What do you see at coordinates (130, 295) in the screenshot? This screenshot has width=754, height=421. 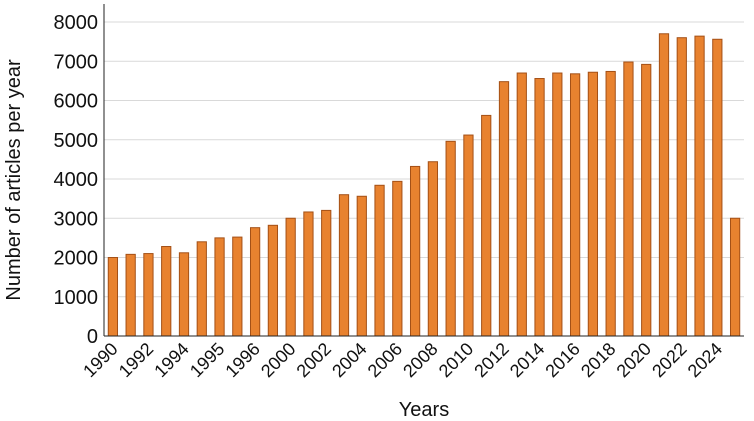 I see `bar-1991` at bounding box center [130, 295].